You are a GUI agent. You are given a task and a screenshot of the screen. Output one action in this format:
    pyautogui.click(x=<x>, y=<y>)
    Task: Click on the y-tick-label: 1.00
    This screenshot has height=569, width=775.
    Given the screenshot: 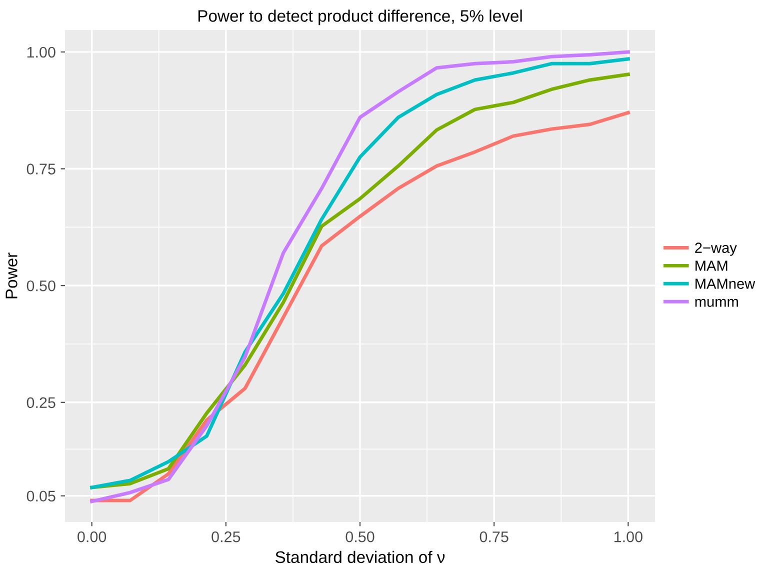 What is the action you would take?
    pyautogui.click(x=41, y=52)
    